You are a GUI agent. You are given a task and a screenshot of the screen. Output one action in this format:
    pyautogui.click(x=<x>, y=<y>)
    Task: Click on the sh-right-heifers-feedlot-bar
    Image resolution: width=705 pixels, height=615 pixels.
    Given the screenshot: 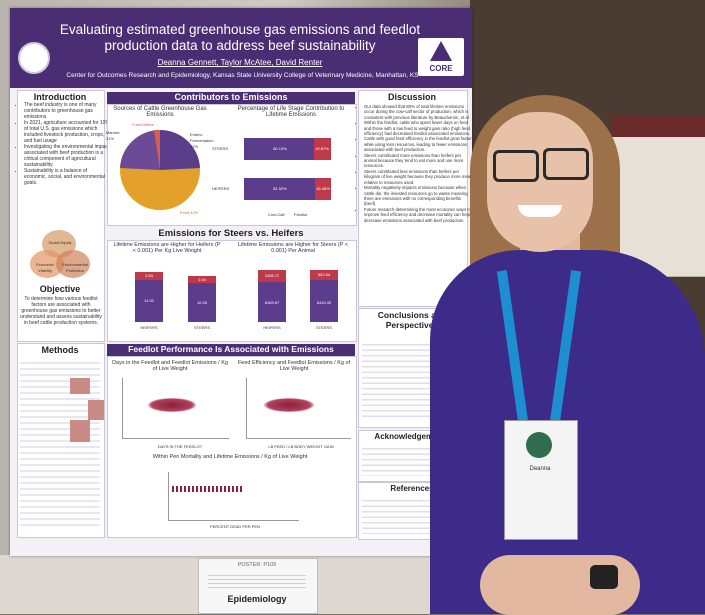 What is the action you would take?
    pyautogui.click(x=272, y=276)
    